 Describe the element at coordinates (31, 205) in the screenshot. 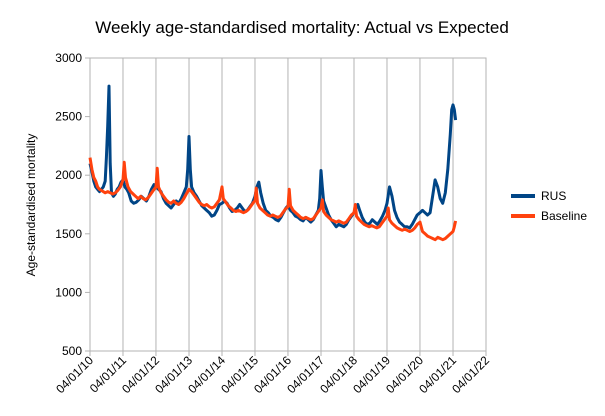

I see `y-axis-label: Age-standardised mortality` at that location.